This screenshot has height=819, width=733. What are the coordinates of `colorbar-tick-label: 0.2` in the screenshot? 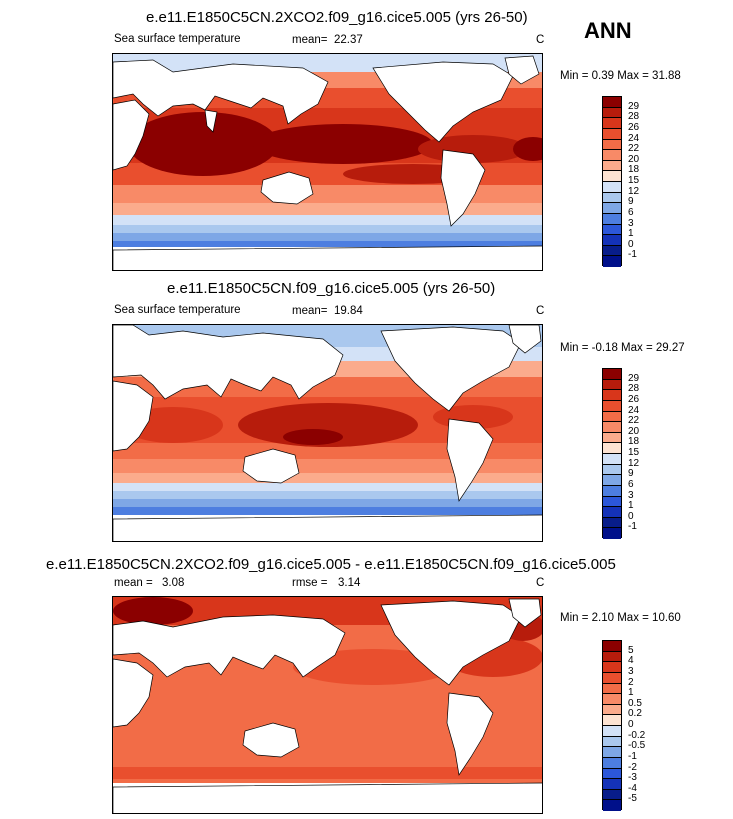 It's located at (635, 714).